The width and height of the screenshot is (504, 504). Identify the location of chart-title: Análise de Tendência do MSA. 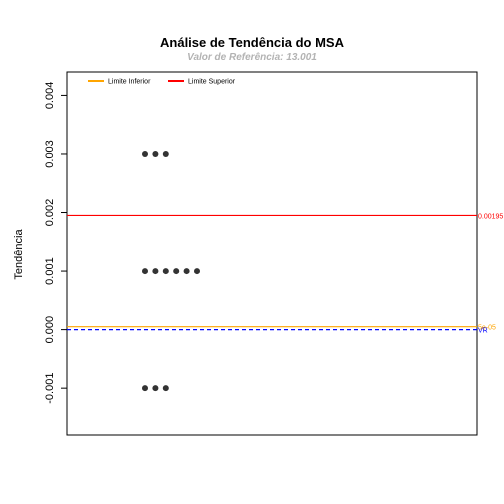
(252, 42).